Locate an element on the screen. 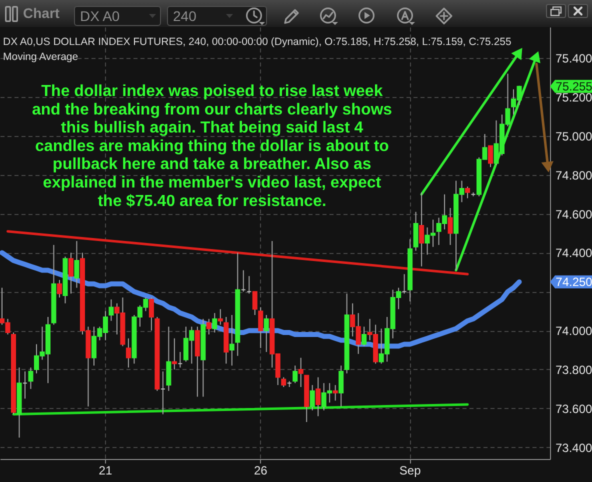  y-tick-label: 74.000 is located at coordinates (574, 331).